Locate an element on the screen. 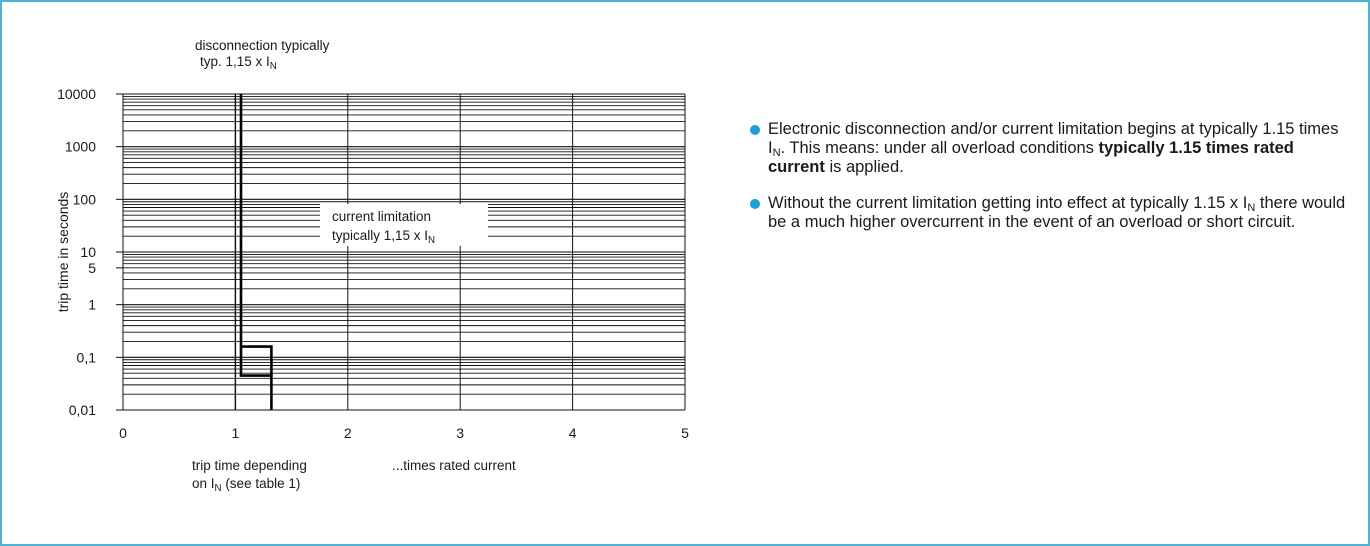  x-tick-label: 1 is located at coordinates (236, 433).